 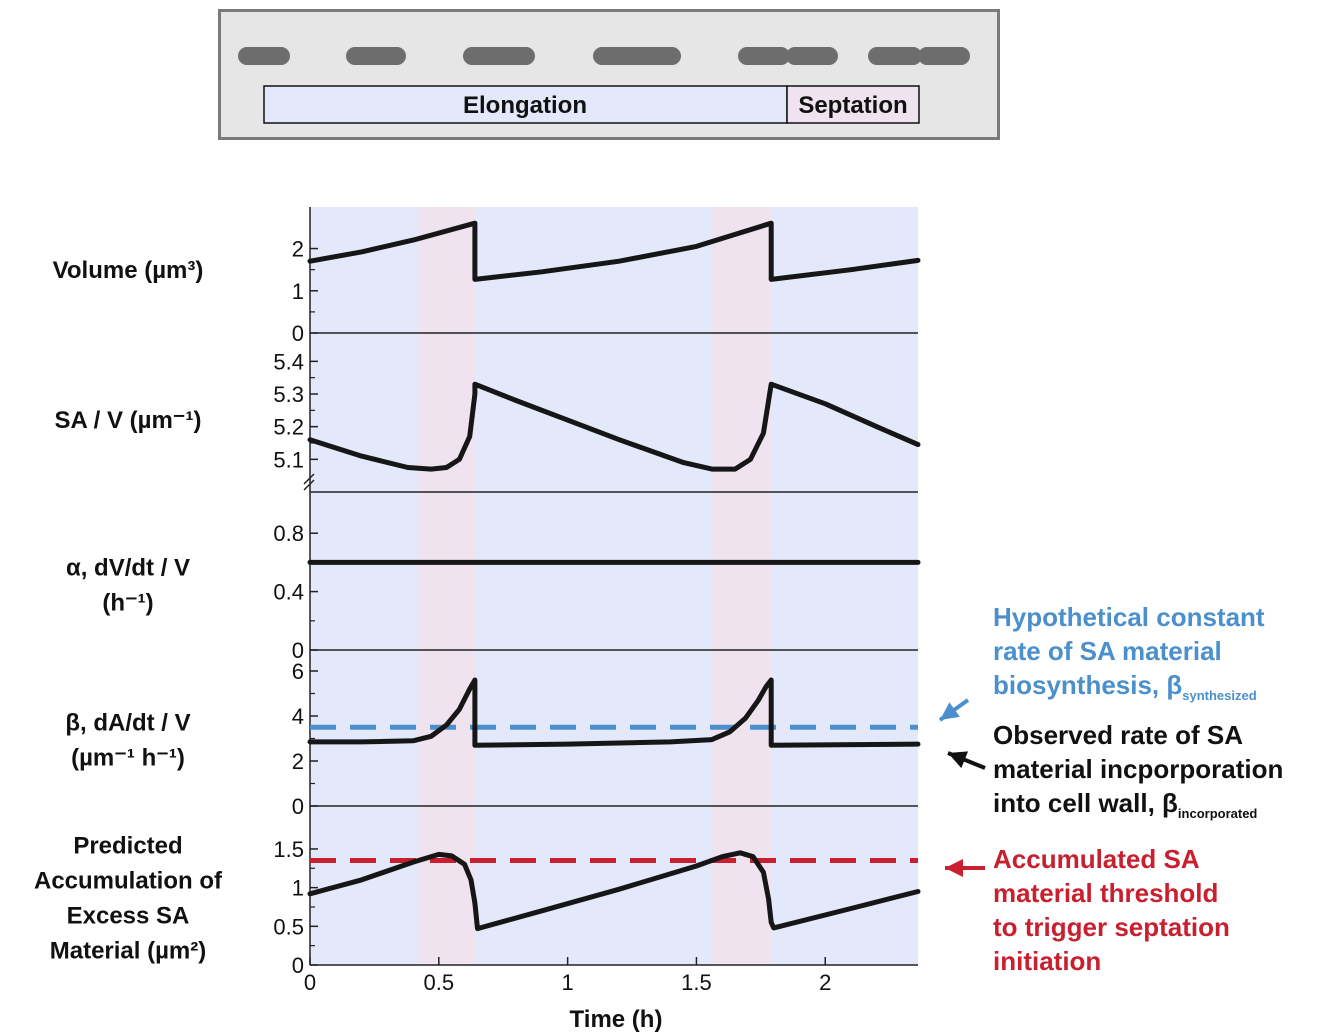 I want to click on x-tick-label: 2, so click(x=825, y=982).